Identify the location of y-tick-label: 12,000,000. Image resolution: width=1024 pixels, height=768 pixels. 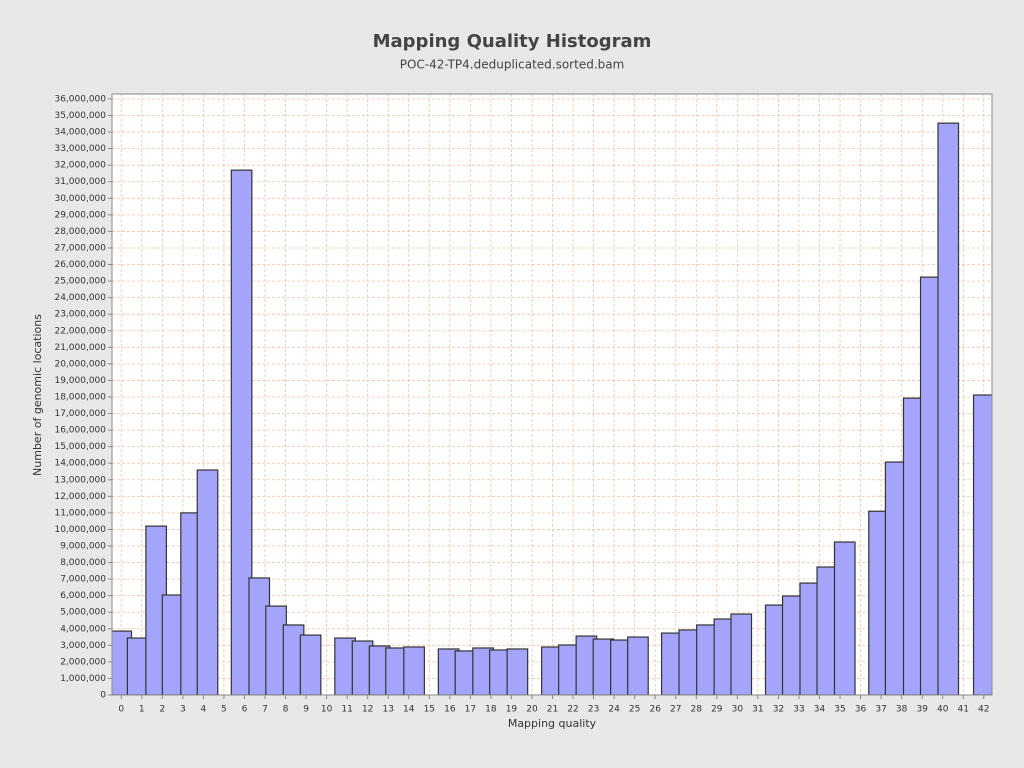
(80, 497).